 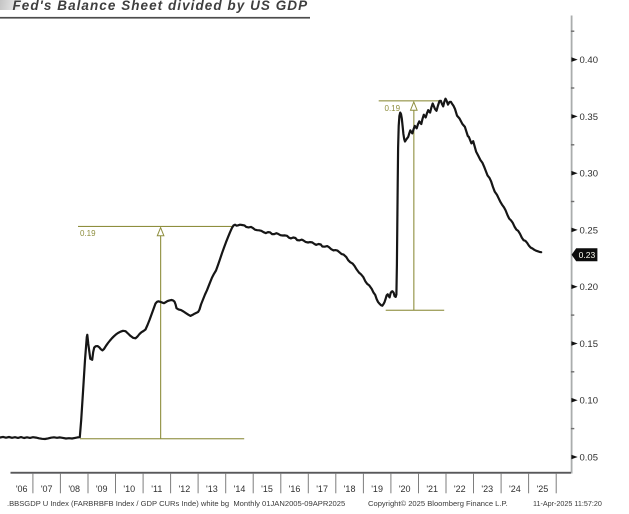 I want to click on svg-text: '20, so click(x=405, y=489).